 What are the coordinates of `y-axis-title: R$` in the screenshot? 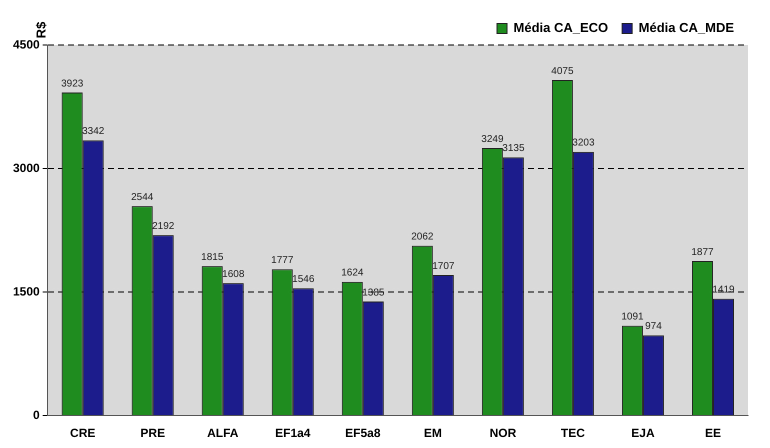 It's located at (41, 29).